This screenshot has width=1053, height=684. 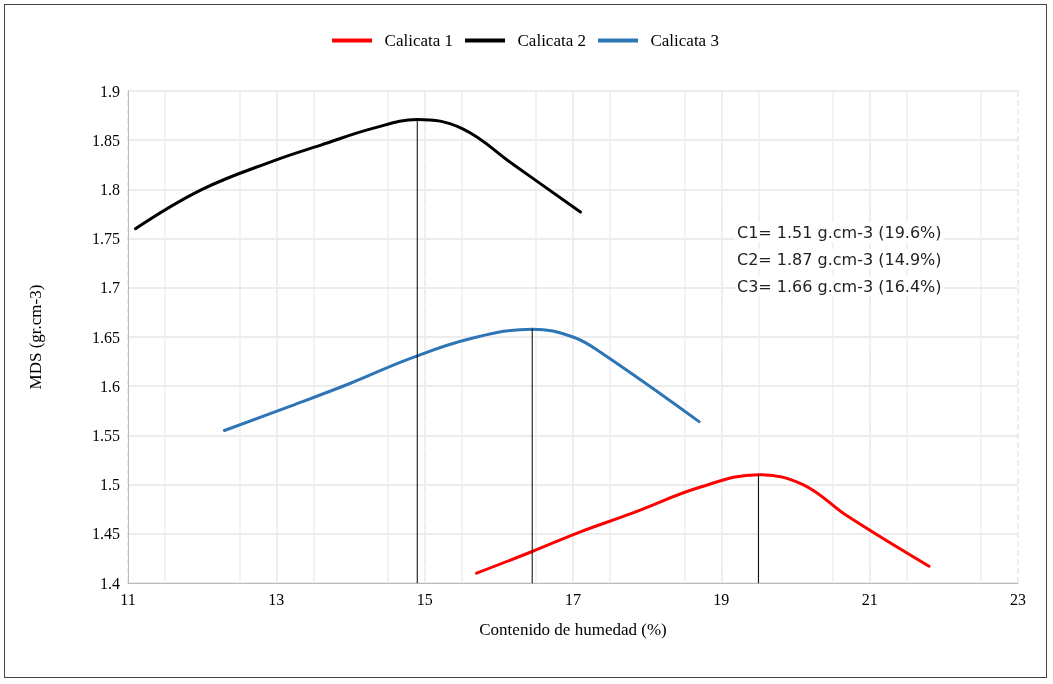 I want to click on y-tick-label: 1.85, so click(x=106, y=140).